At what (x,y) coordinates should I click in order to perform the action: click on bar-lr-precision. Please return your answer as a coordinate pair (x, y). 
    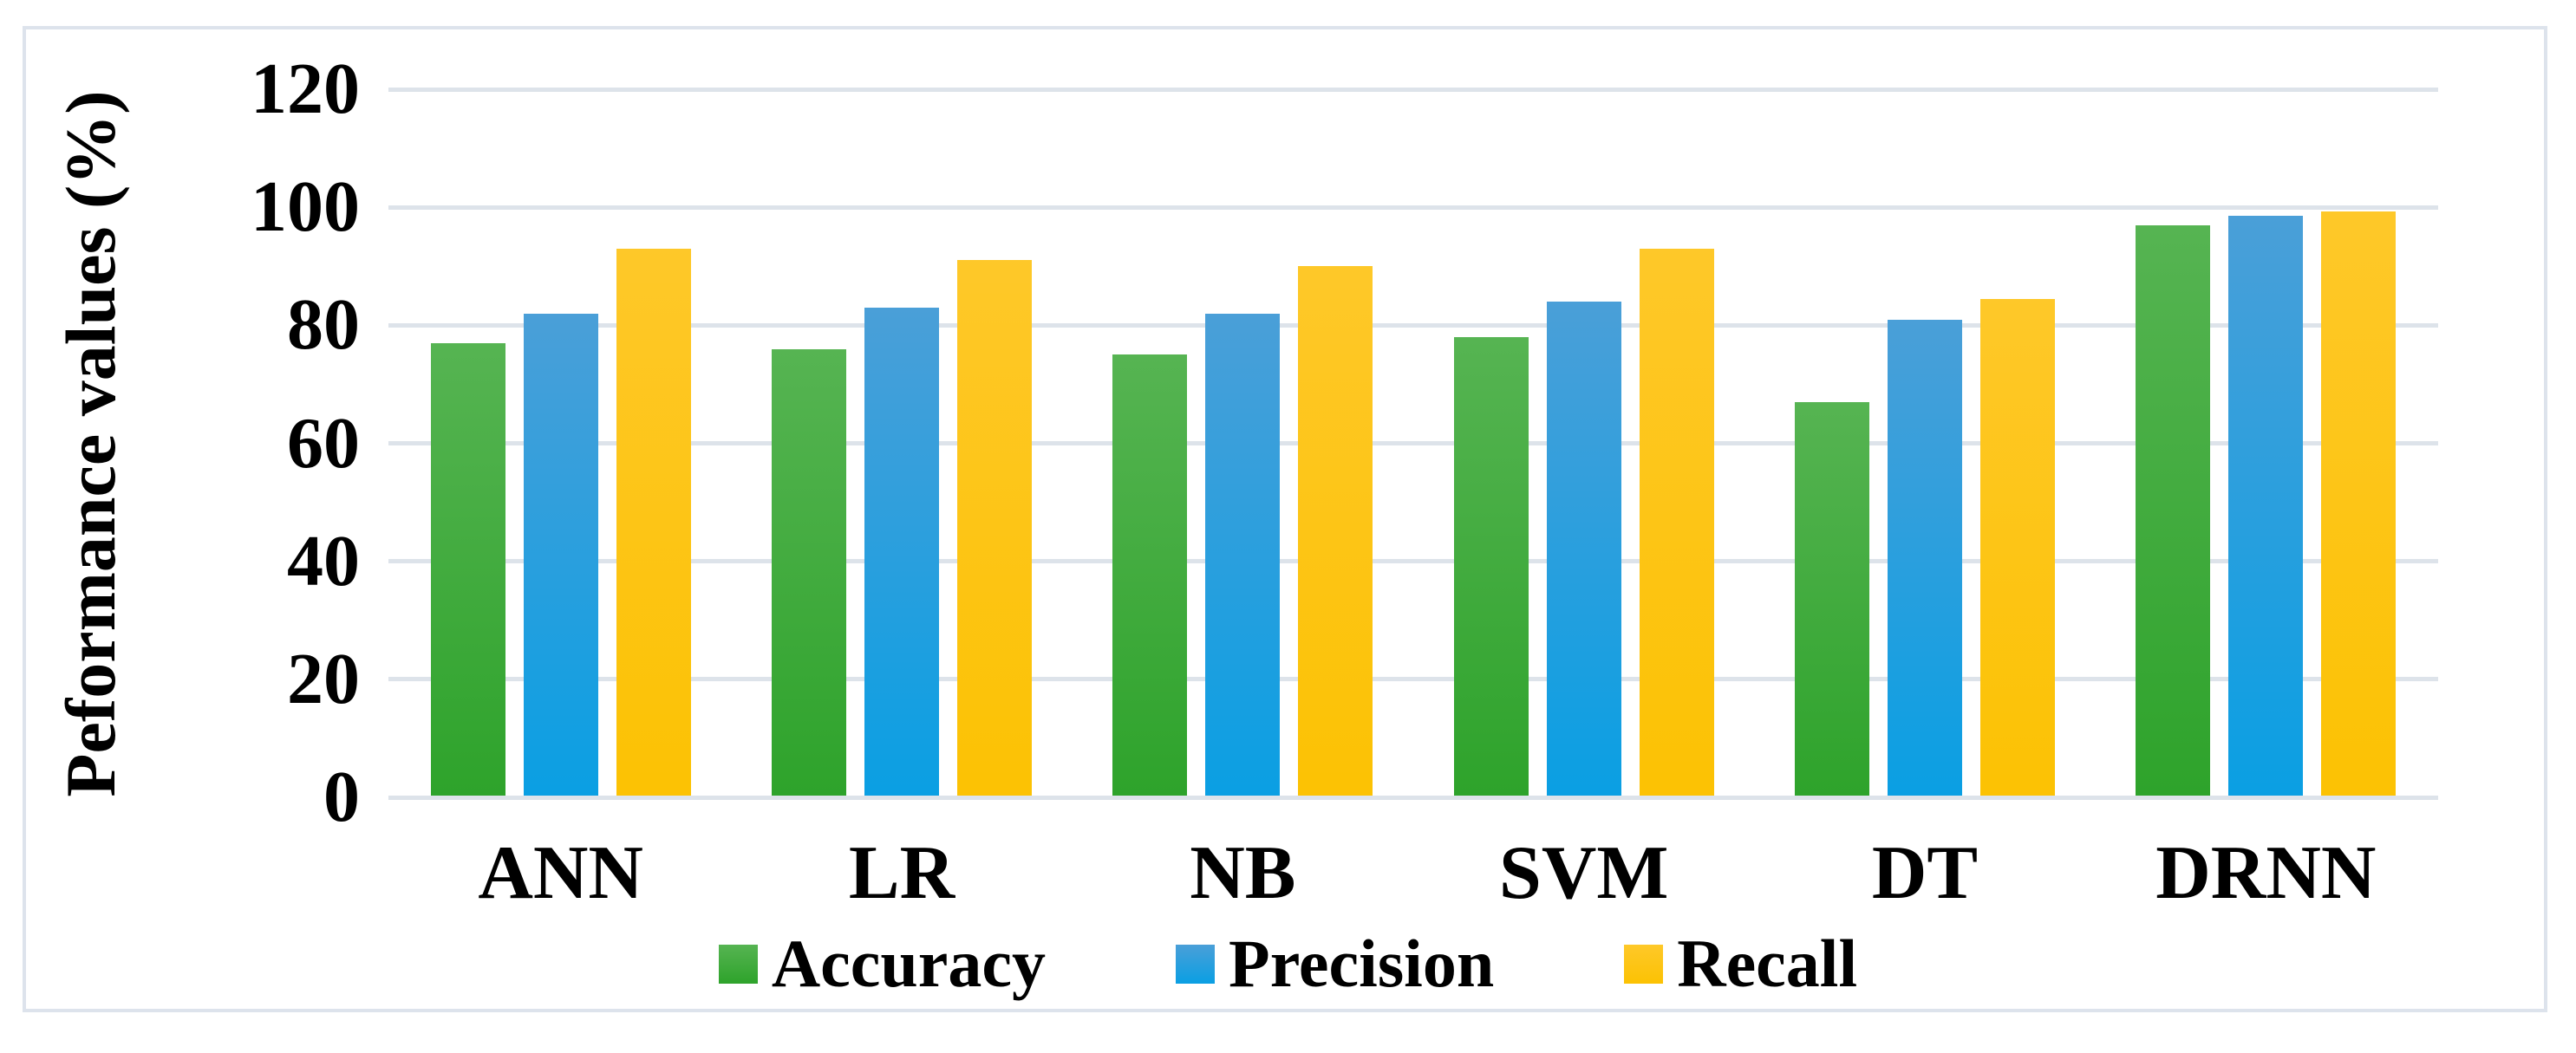
    Looking at the image, I should click on (902, 551).